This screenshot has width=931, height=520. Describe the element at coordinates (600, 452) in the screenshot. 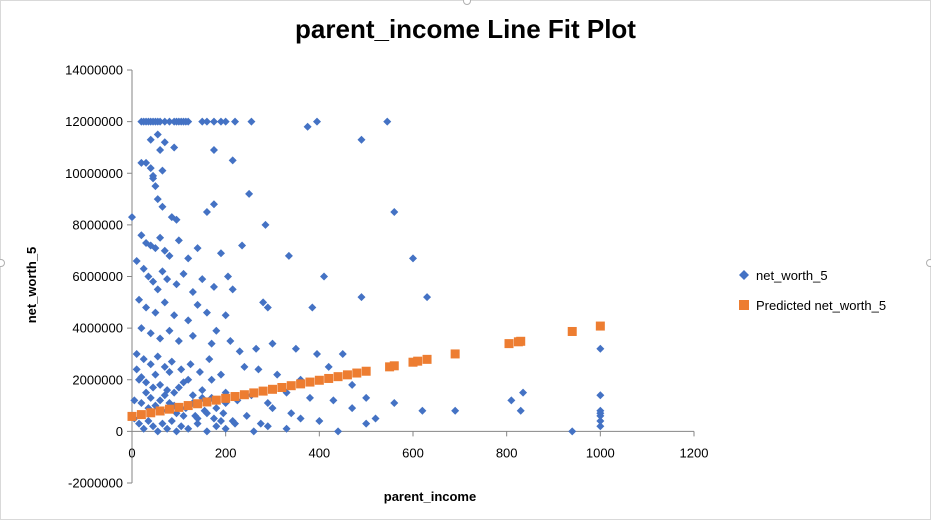

I see `x-tick-label: 1000` at that location.